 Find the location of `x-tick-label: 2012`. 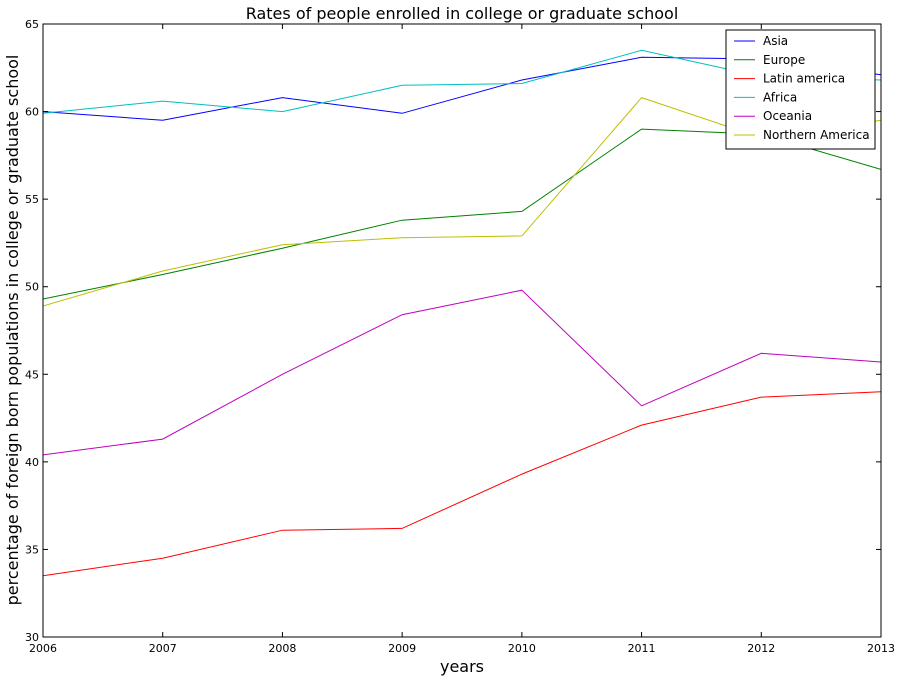

x-tick-label: 2012 is located at coordinates (761, 648).